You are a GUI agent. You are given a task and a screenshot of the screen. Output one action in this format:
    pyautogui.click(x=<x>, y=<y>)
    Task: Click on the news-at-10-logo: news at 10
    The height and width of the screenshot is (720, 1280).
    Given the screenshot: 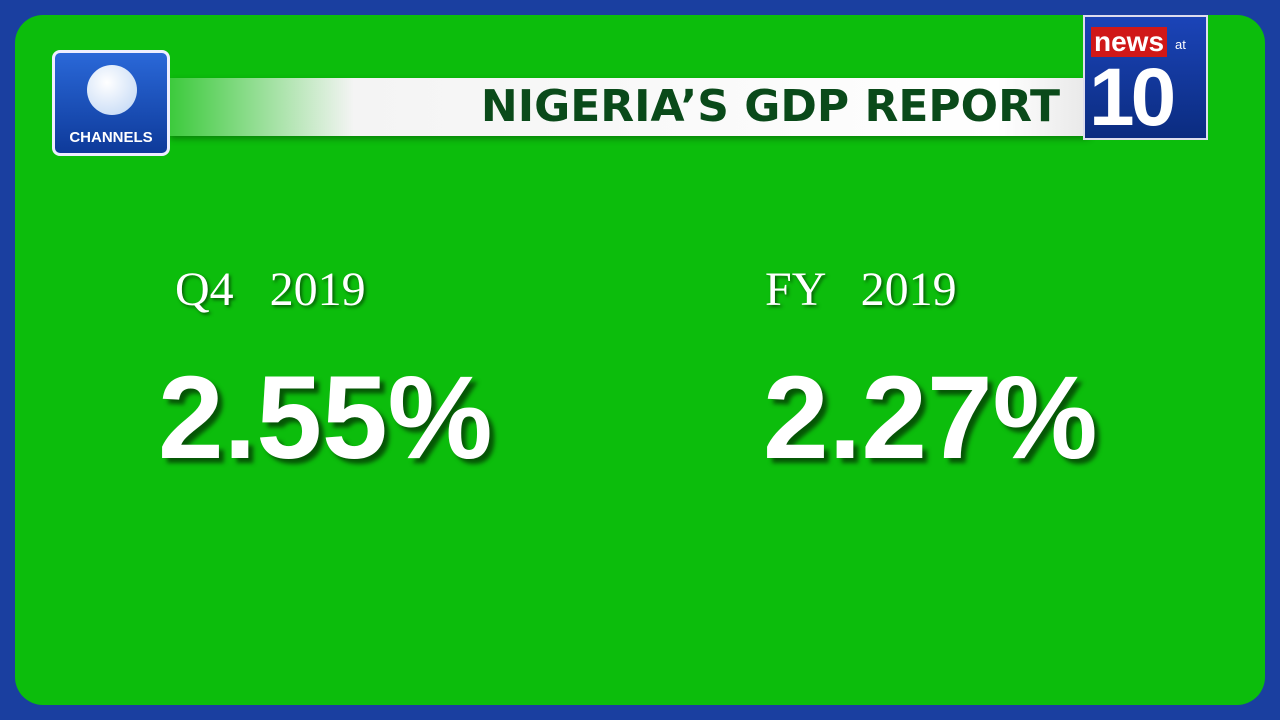 What is the action you would take?
    pyautogui.click(x=1145, y=77)
    